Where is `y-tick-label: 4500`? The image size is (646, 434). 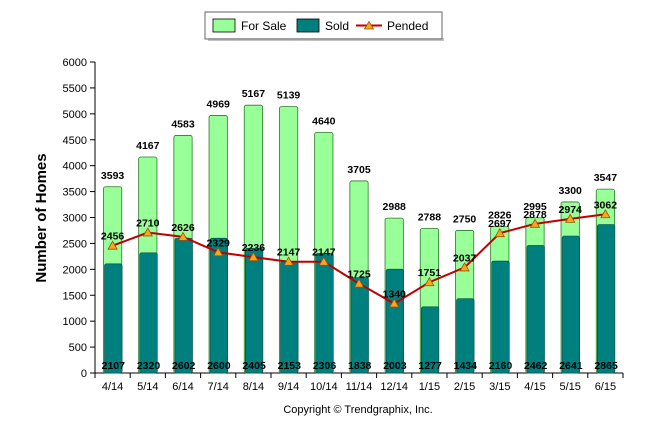
y-tick-label: 4500 is located at coordinates (75, 141).